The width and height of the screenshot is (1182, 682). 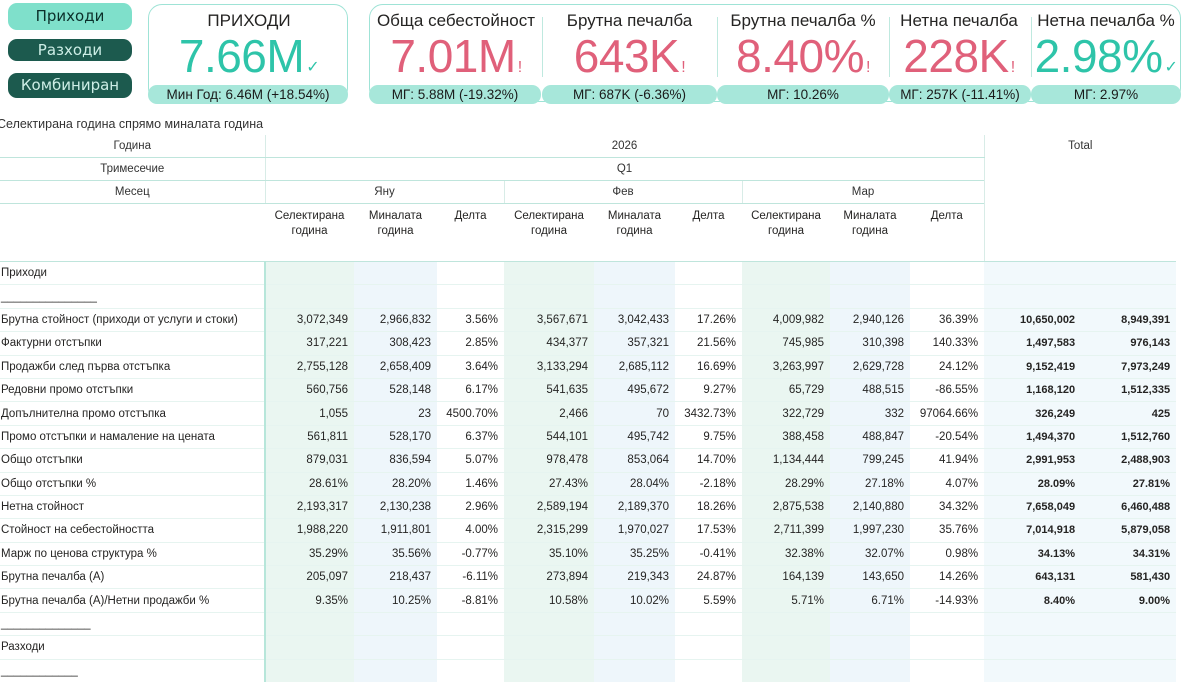 I want to click on total-cell: 27.81%, so click(x=1129, y=484).